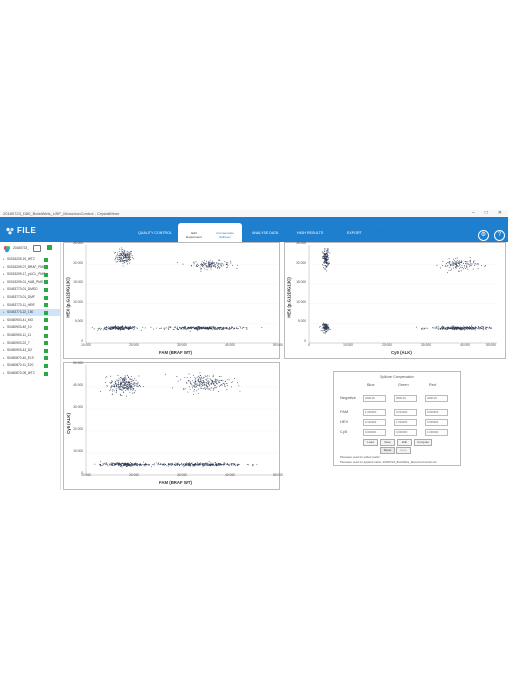  I want to click on sample-list-item: ▸ S0015209-07_BRAF_PMO, so click(30, 267).